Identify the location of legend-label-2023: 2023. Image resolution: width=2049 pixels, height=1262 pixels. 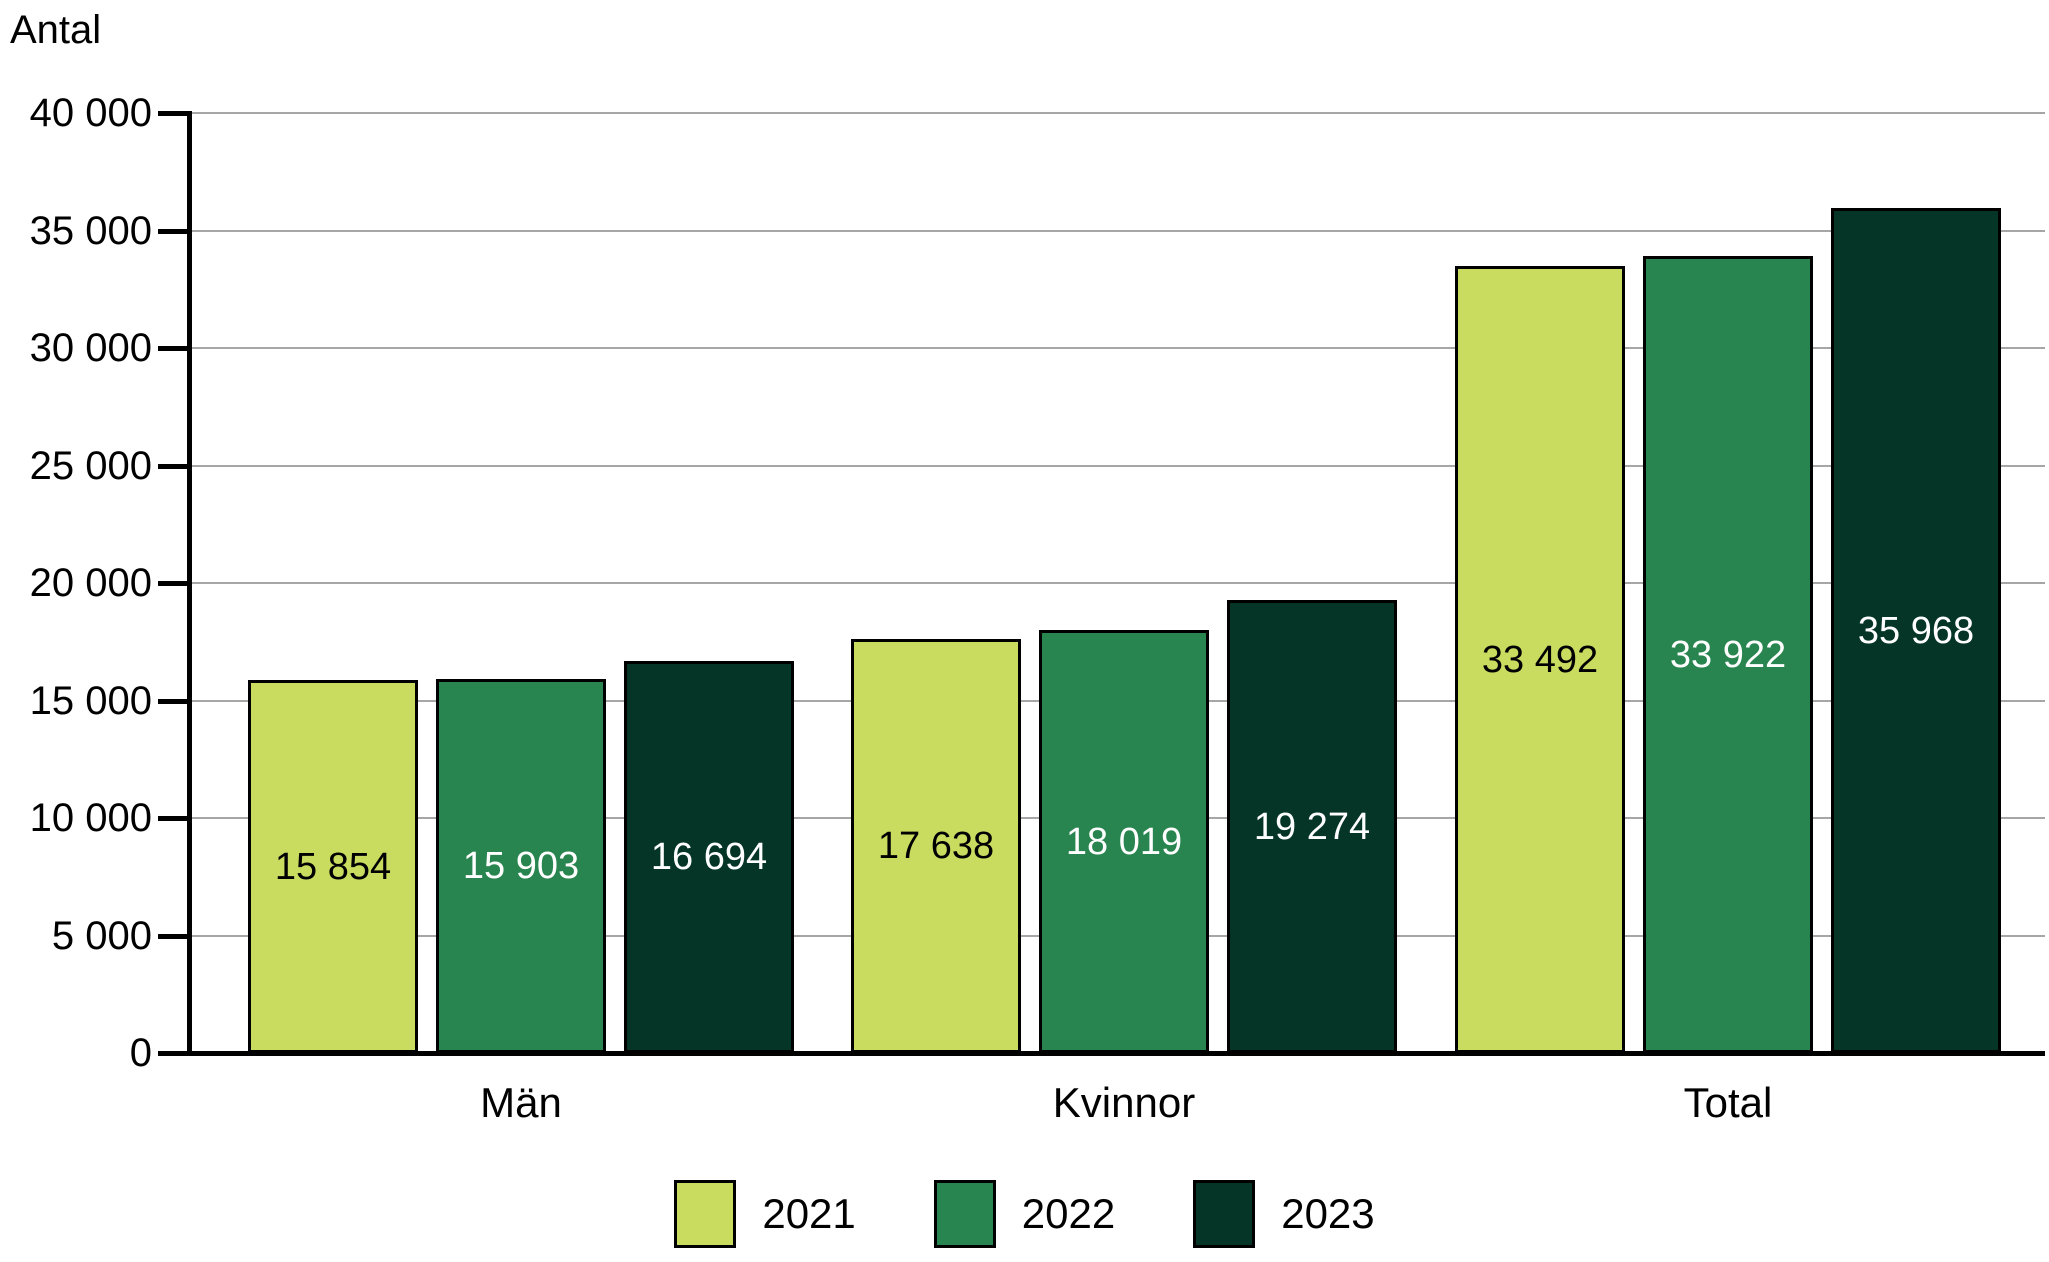
(1328, 1213).